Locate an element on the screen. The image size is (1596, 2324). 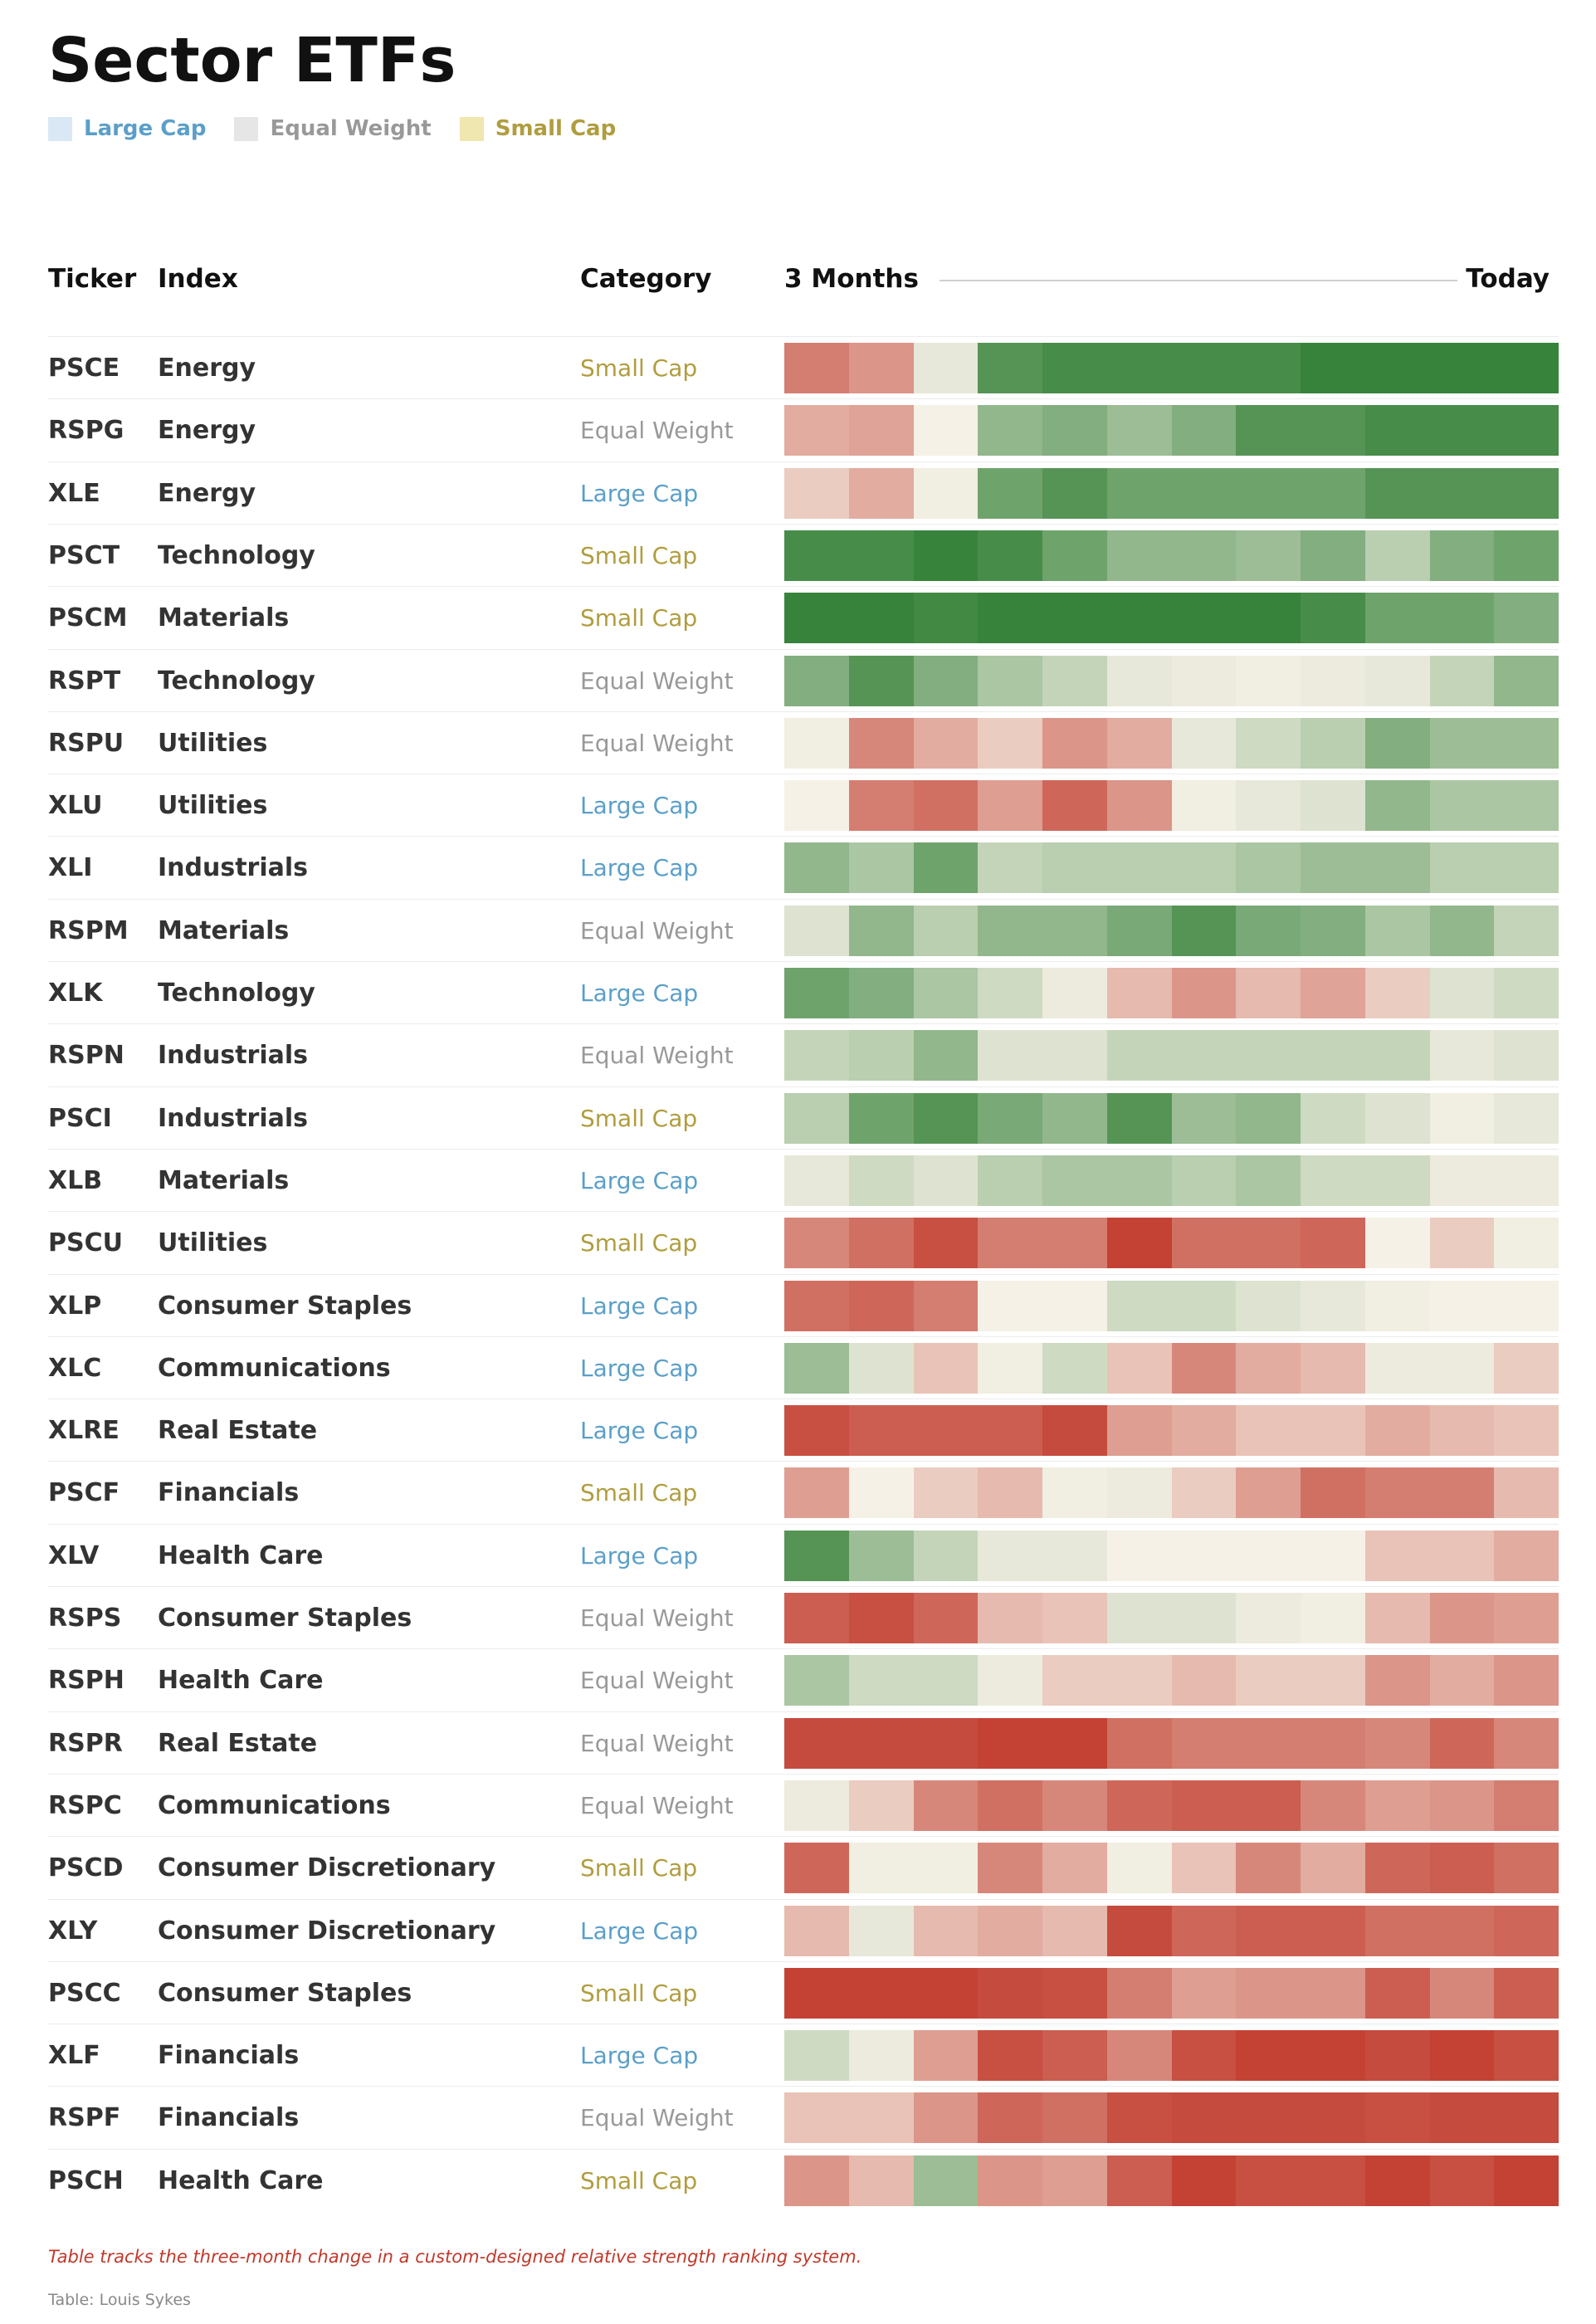
row-ticker: XLC is located at coordinates (75, 1368).